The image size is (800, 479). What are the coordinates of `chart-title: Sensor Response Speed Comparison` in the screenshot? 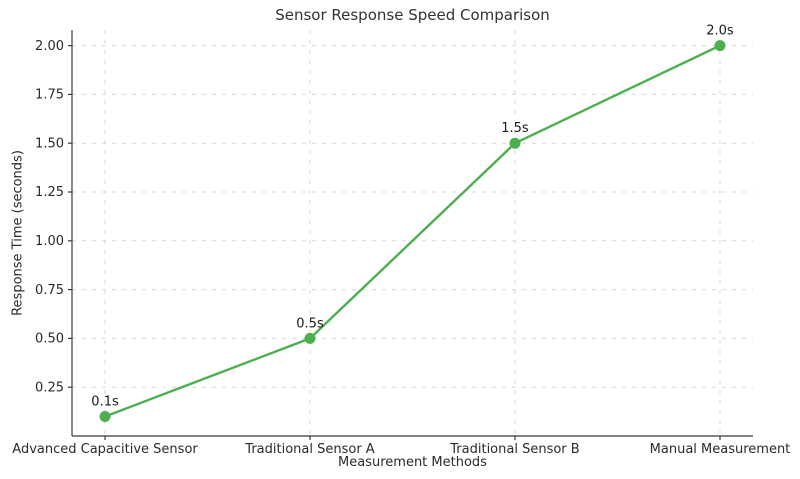 It's located at (412, 15).